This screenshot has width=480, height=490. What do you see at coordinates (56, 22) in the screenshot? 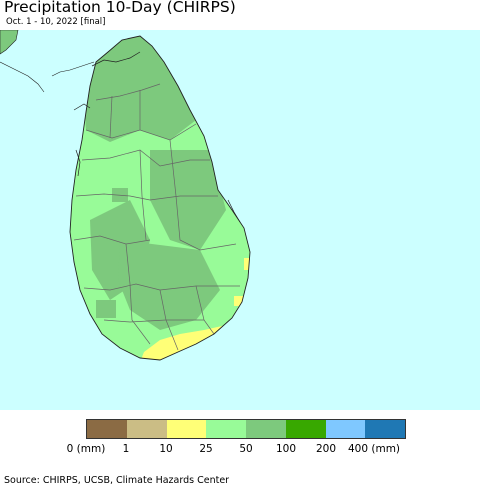
I see `map-subtitle: Oct. 1 - 10, 2022 [final]` at bounding box center [56, 22].